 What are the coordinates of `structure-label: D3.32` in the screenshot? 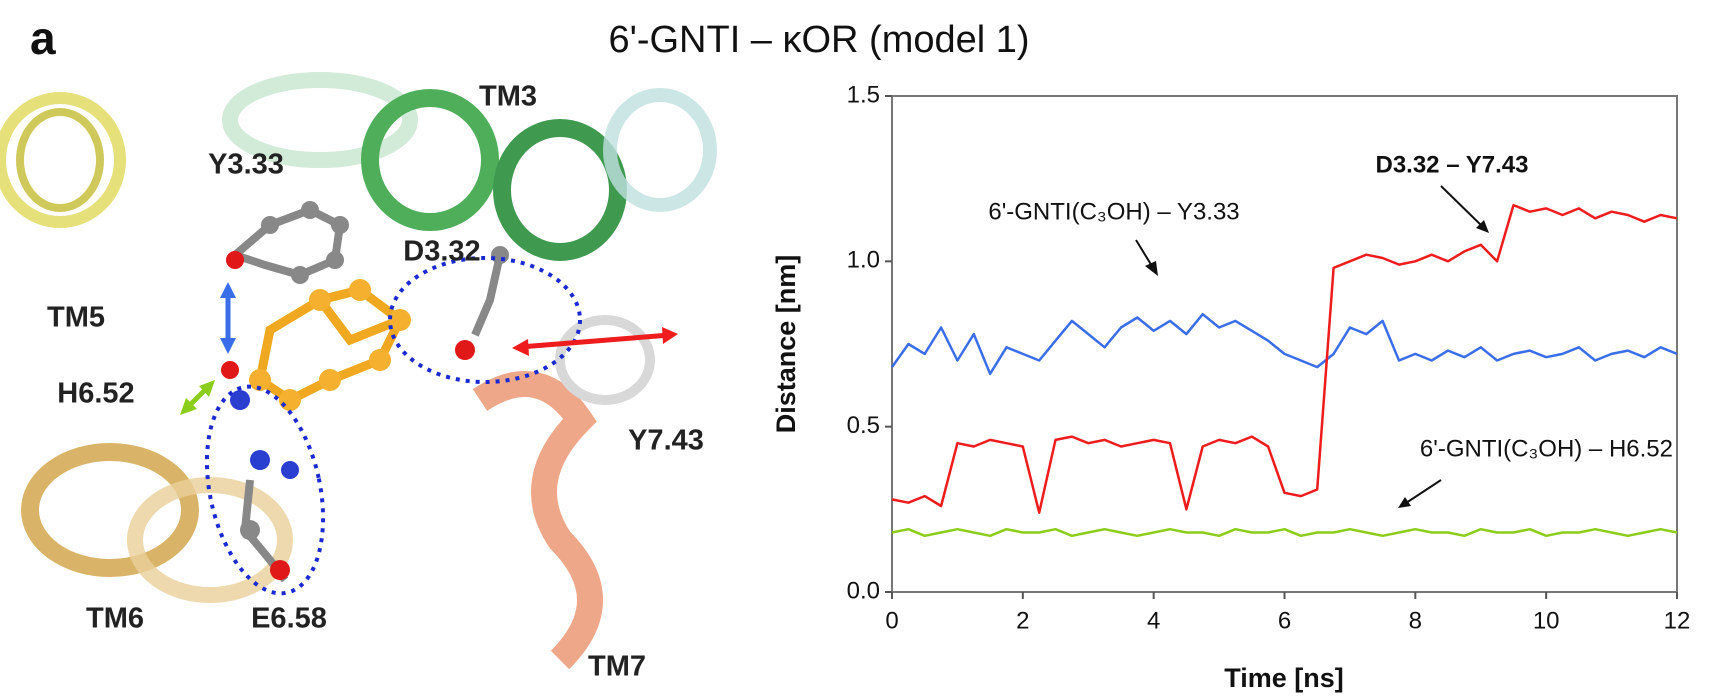 It's located at (441, 252).